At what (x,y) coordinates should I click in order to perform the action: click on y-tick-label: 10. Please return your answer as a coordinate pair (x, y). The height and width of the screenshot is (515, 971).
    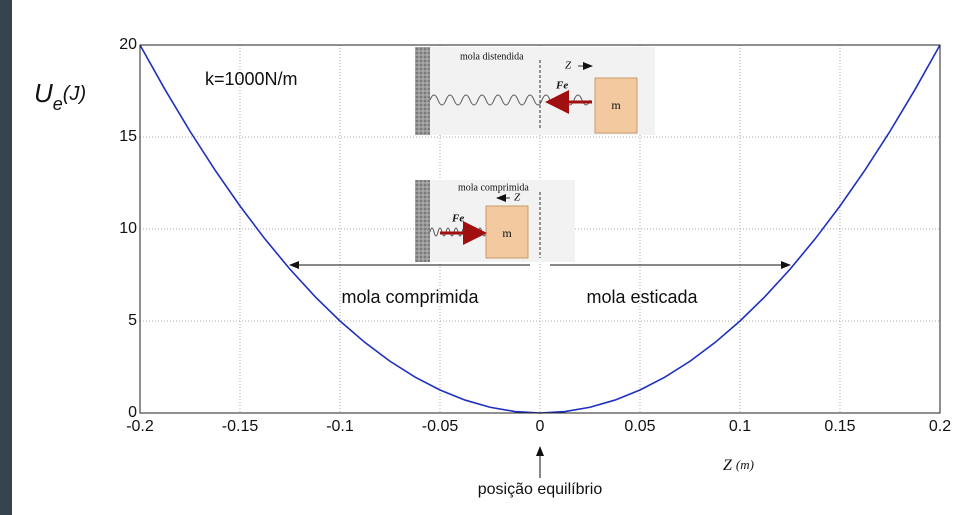
    Looking at the image, I should click on (128, 228).